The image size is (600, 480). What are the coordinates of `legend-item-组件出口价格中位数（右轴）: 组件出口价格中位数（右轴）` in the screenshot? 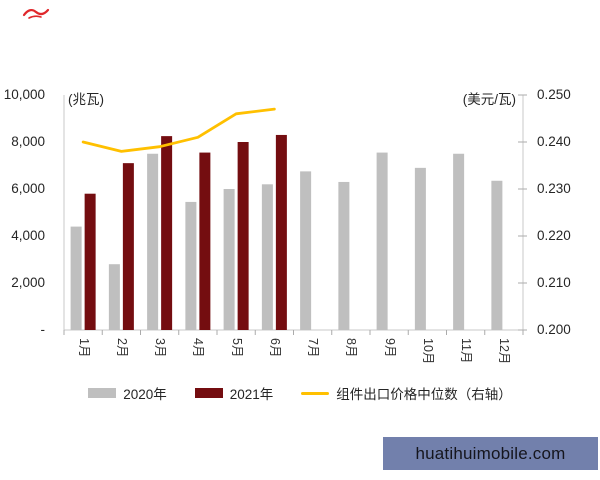 It's located at (406, 393).